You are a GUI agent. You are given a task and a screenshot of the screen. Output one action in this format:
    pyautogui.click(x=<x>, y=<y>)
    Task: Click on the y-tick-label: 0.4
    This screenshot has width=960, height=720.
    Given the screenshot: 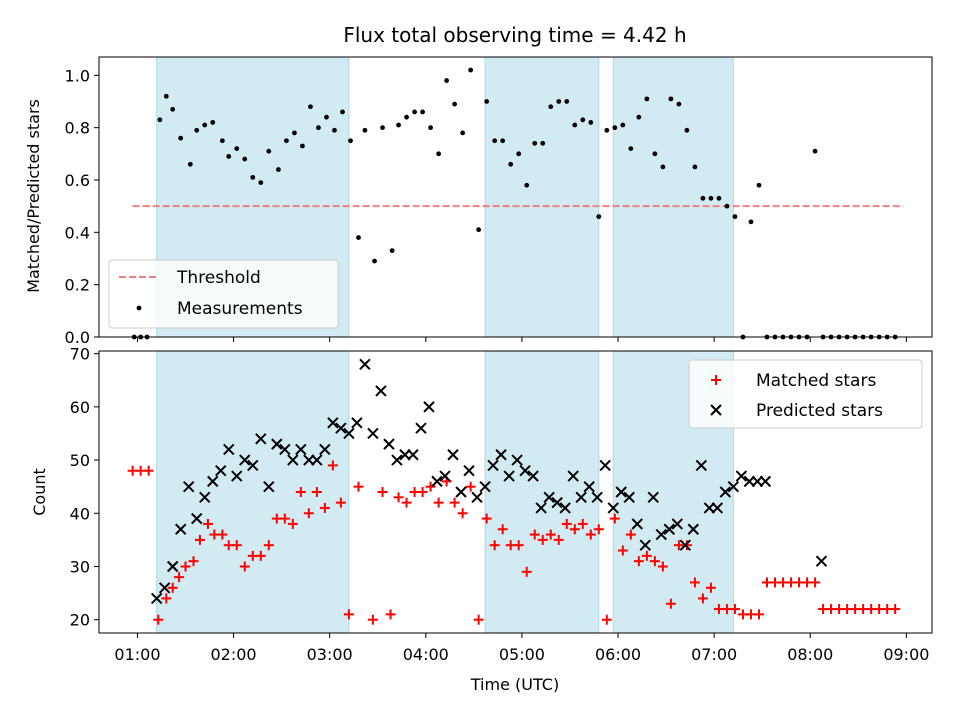 What is the action you would take?
    pyautogui.click(x=77, y=232)
    